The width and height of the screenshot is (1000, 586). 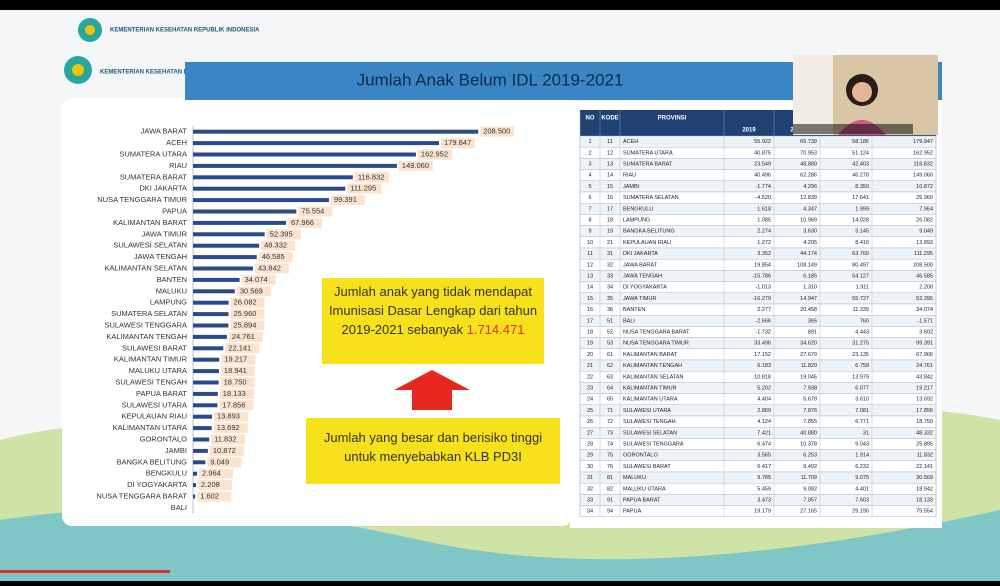 What do you see at coordinates (590, 119) in the screenshot?
I see `table-header-cell: NO` at bounding box center [590, 119].